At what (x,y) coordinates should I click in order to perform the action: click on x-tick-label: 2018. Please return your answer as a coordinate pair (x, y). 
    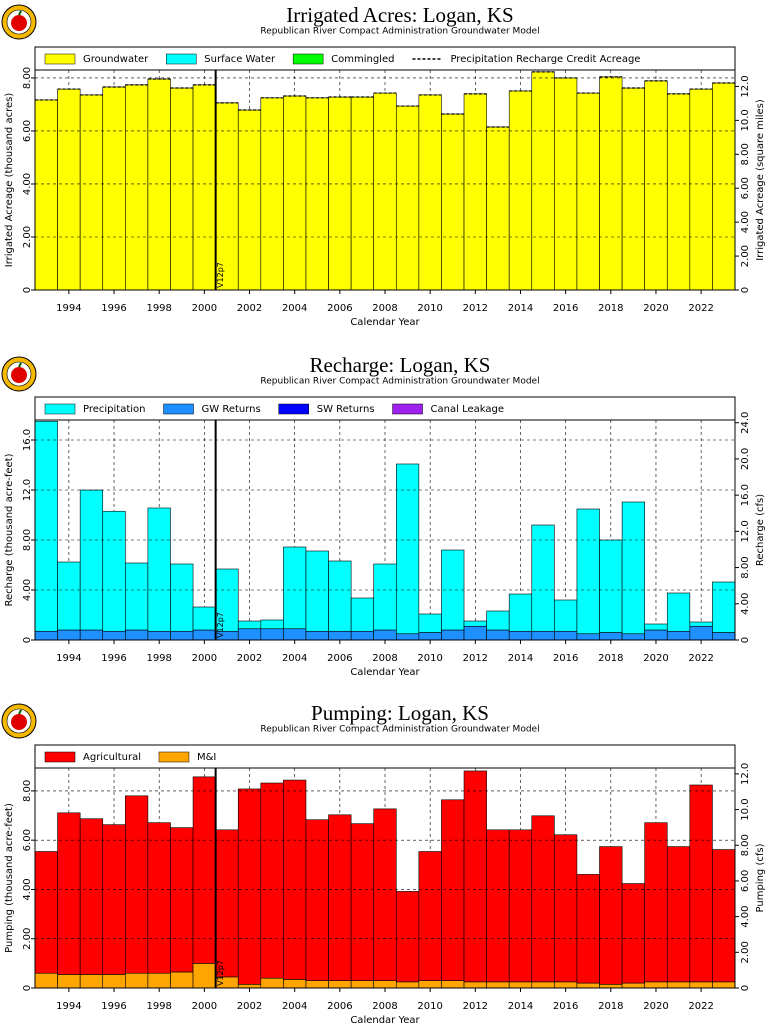
    Looking at the image, I should click on (610, 308).